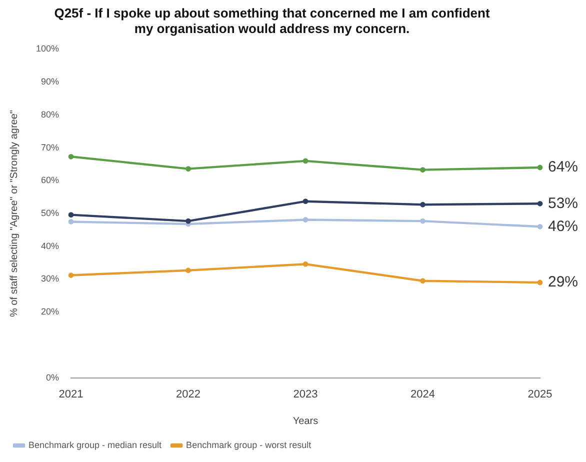 This screenshot has height=462, width=586. What do you see at coordinates (563, 282) in the screenshot?
I see `data-label: 29%` at bounding box center [563, 282].